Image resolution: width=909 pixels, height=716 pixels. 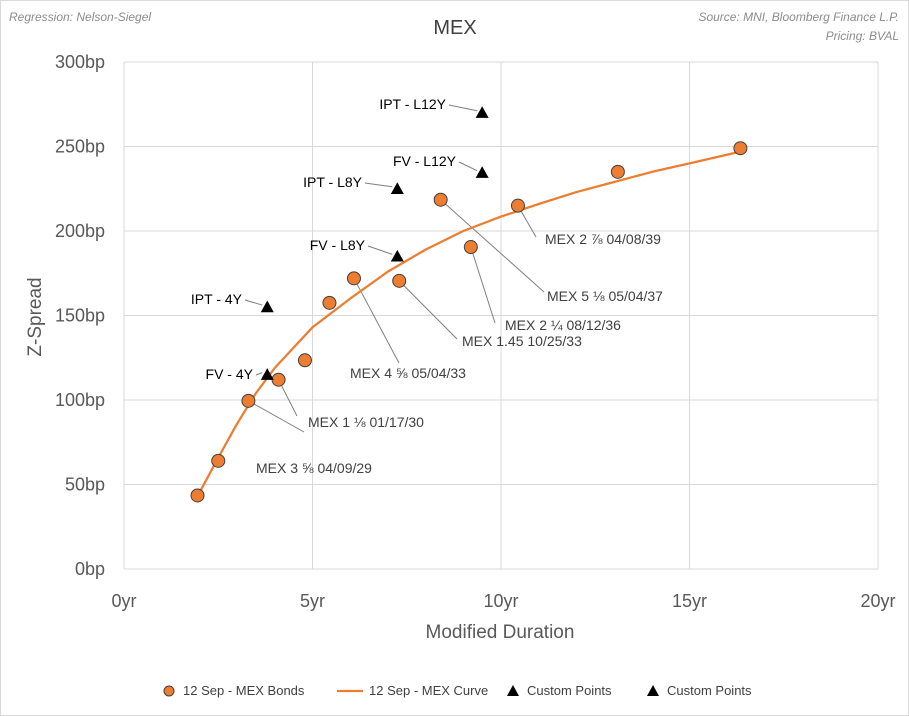 What do you see at coordinates (408, 373) in the screenshot?
I see `bond-label: MEX 4 ⅝ 05/04/33` at bounding box center [408, 373].